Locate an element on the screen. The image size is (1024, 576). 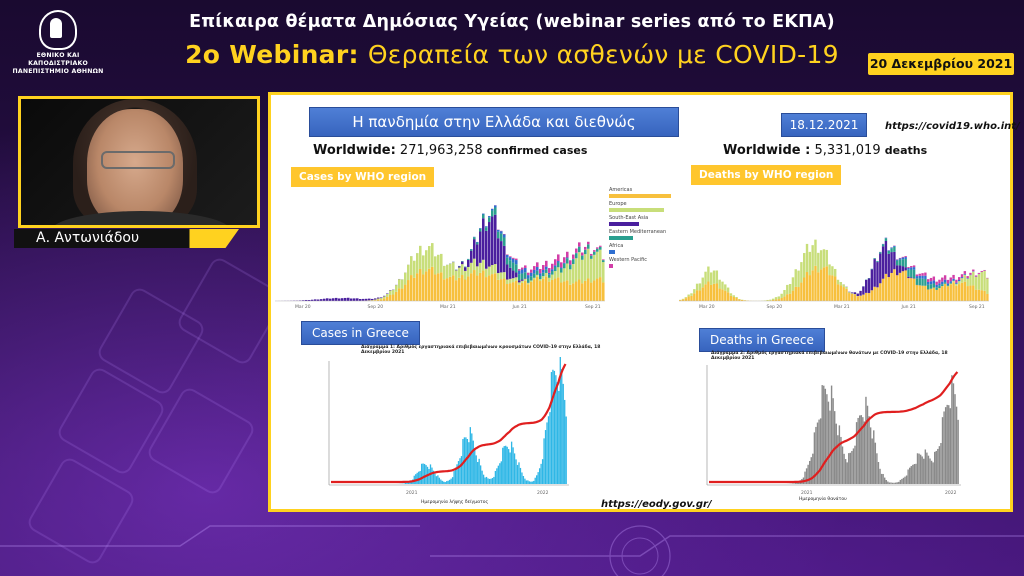
greece-deaths-bars is located at coordinates (869, 429).